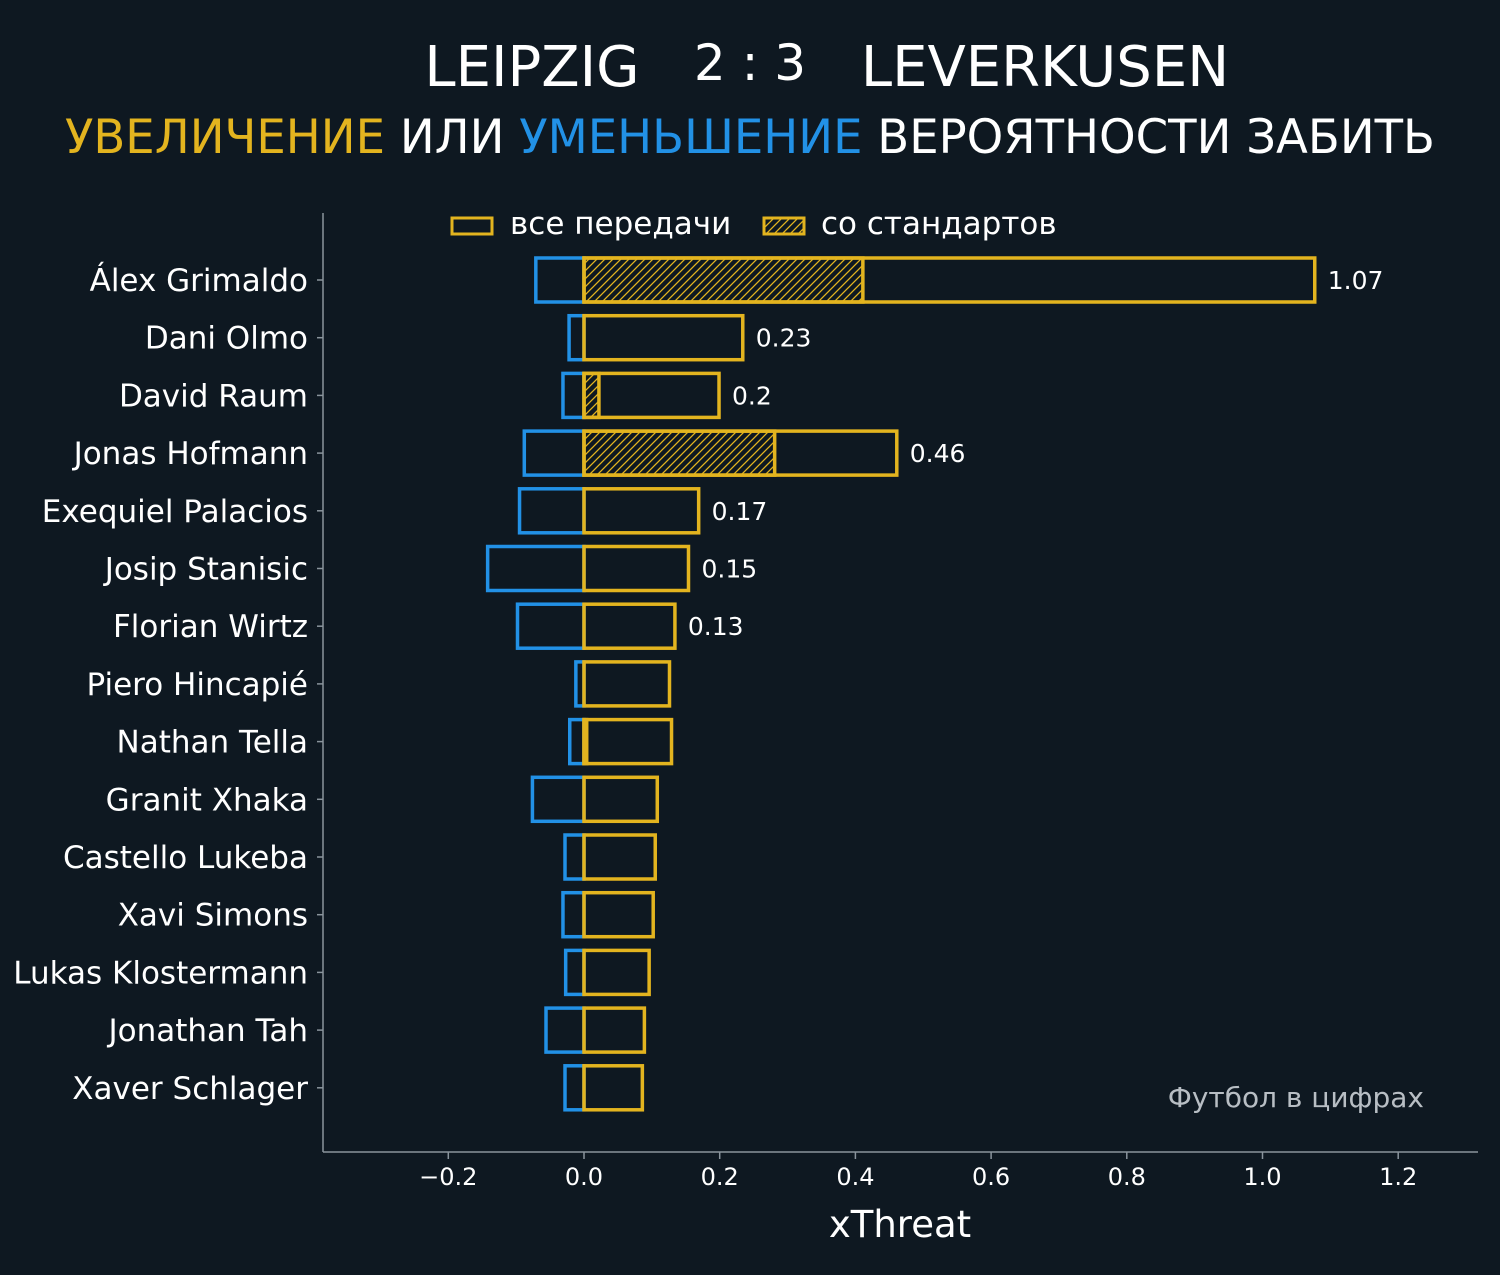 The height and width of the screenshot is (1275, 1500). Describe the element at coordinates (740, 511) in the screenshot. I see `value-label: 0.17` at that location.